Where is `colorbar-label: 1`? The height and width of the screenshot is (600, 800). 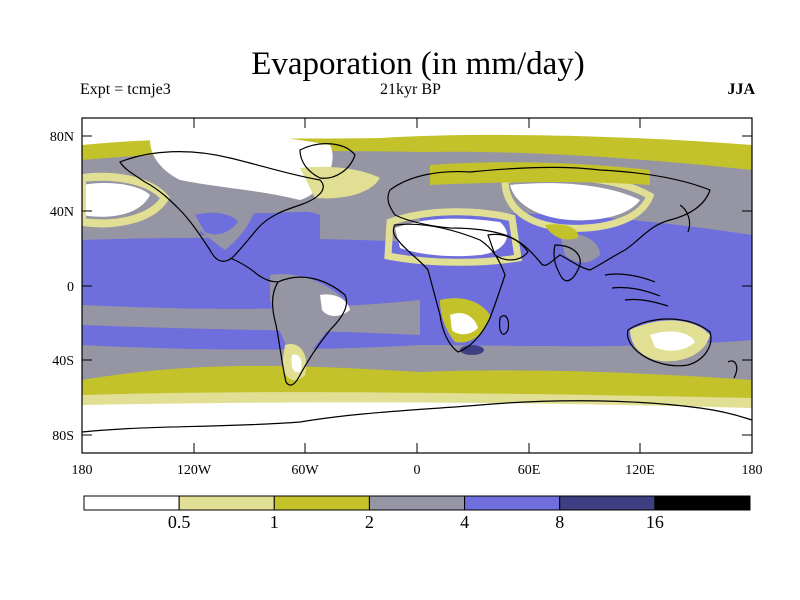
colorbar-label: 1 is located at coordinates (274, 522).